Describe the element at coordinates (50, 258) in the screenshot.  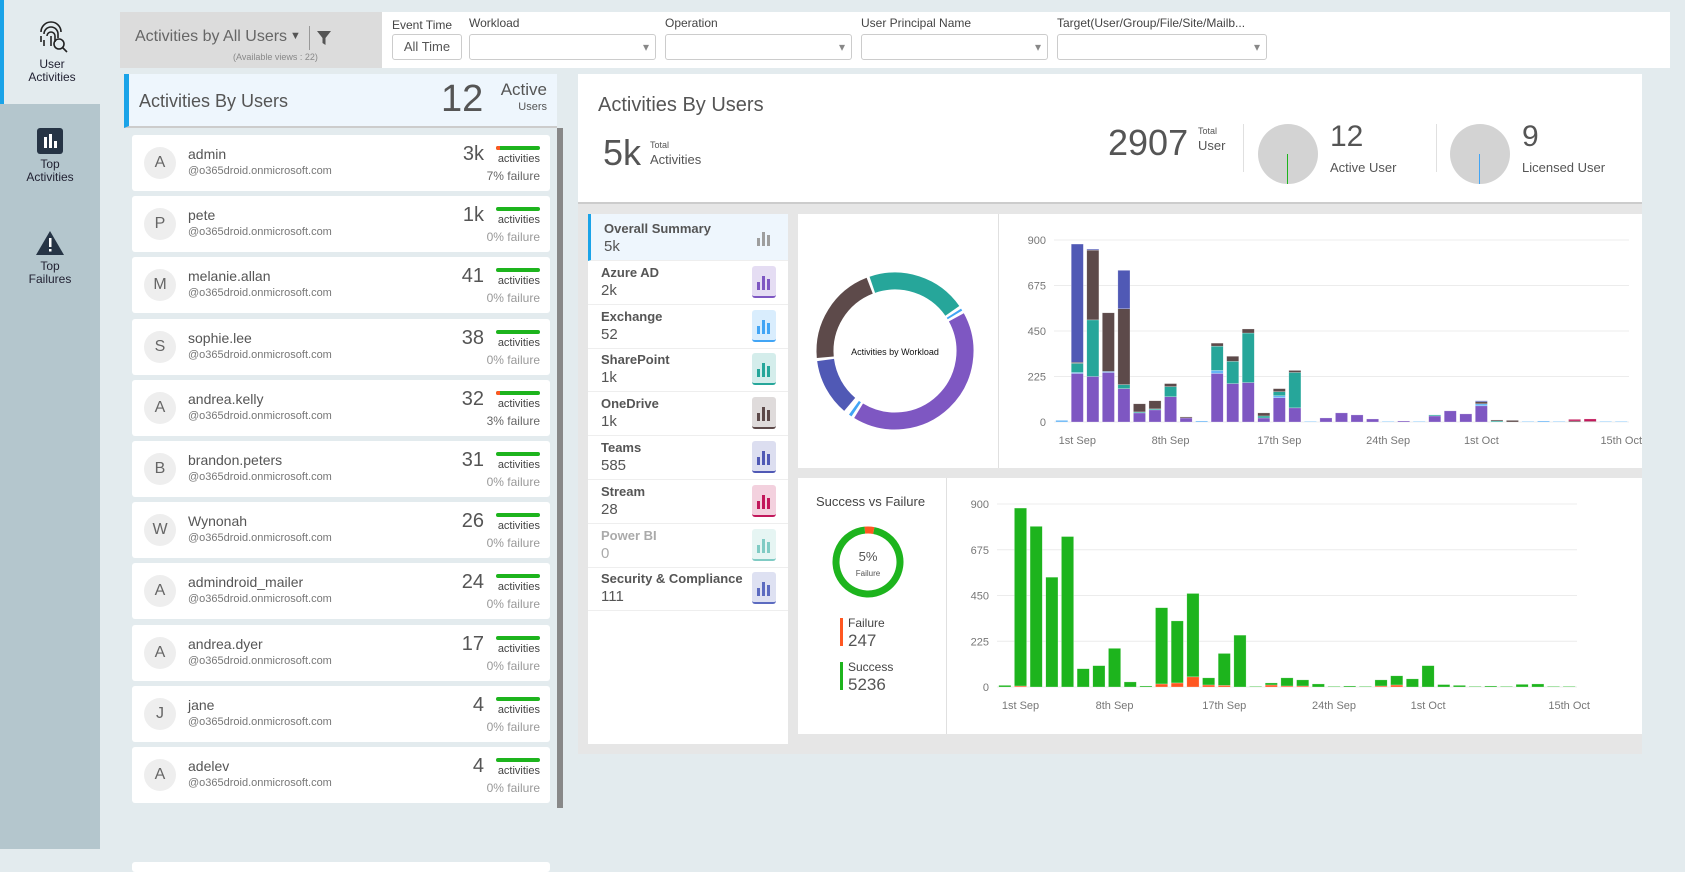
I see `sidebar-item-top-failures: Top Failures` at that location.